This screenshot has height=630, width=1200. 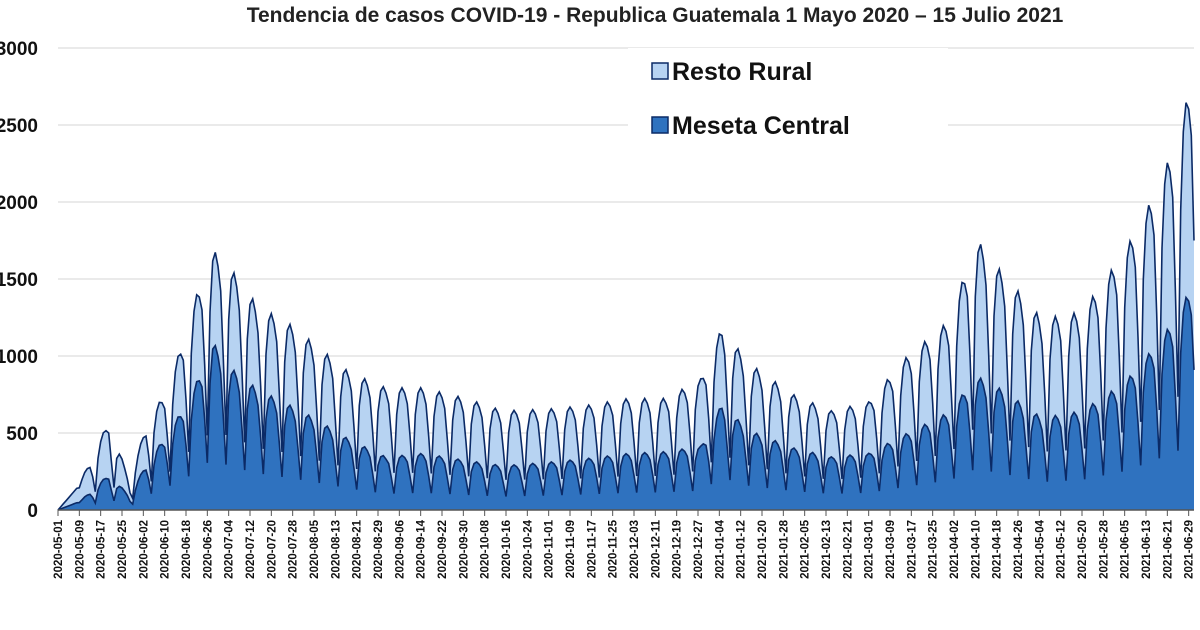 I want to click on x-tick-label: 2020-08-29, so click(x=379, y=549).